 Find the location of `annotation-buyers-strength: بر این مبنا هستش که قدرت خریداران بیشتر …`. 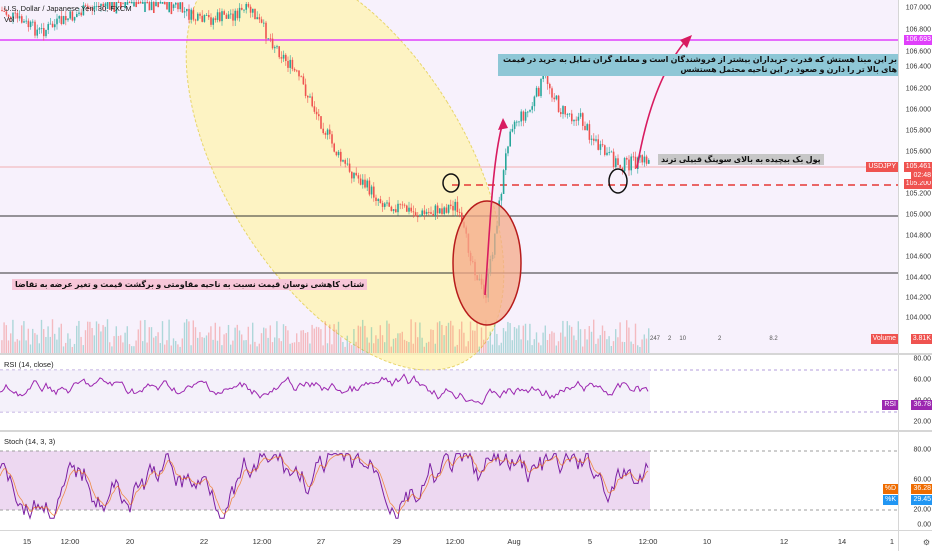

annotation-buyers-strength: بر این مبنا هستش که قدرت خریداران بیشتر … is located at coordinates (699, 65).